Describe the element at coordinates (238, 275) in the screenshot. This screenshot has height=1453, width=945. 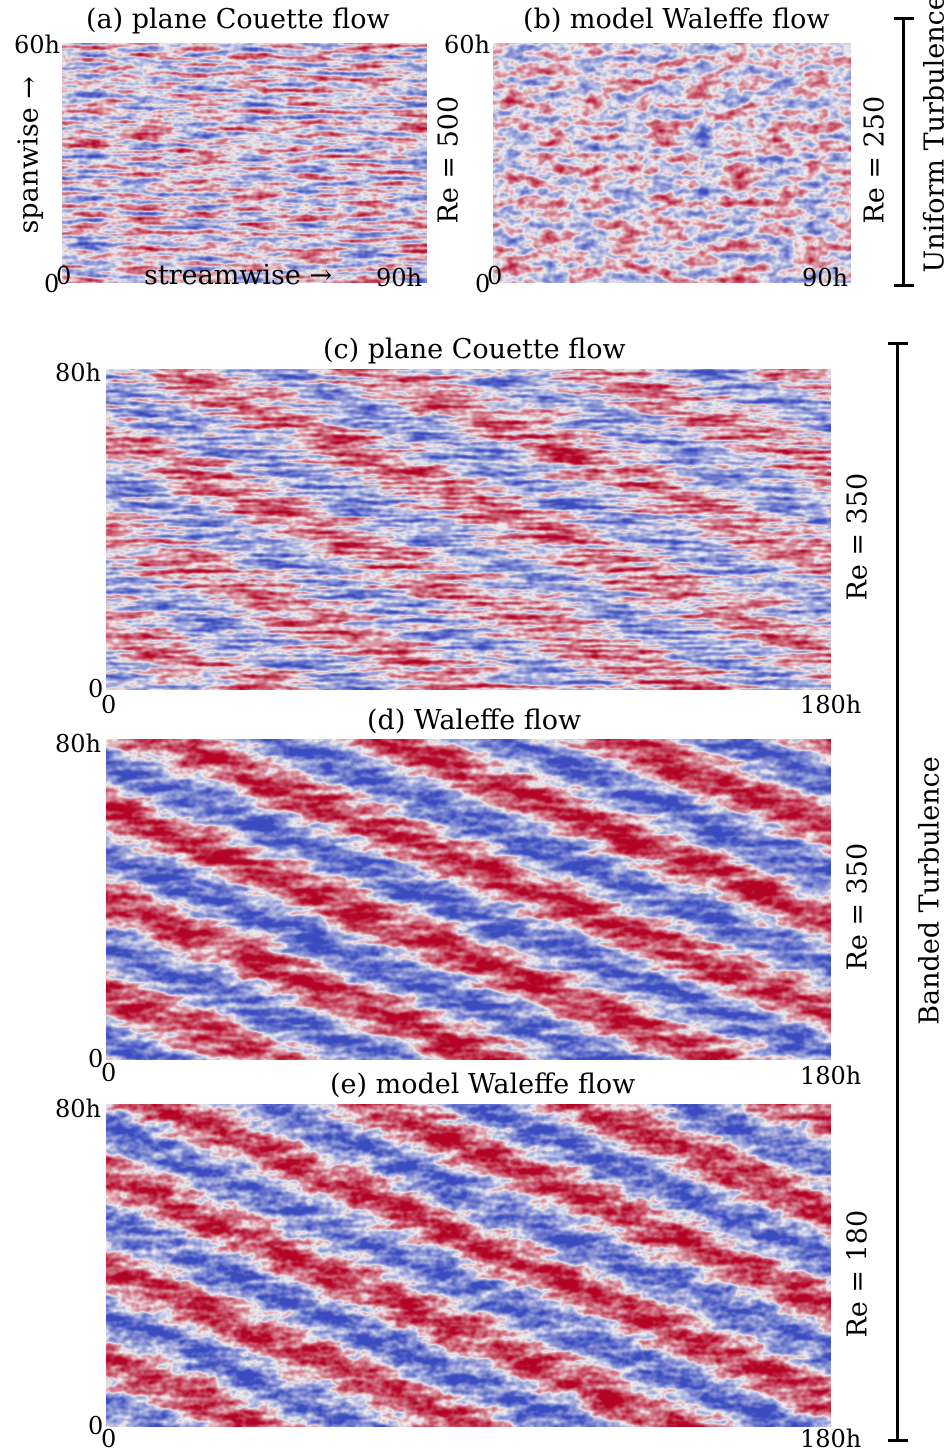
I see `streamwise-label: streamwise →` at that location.